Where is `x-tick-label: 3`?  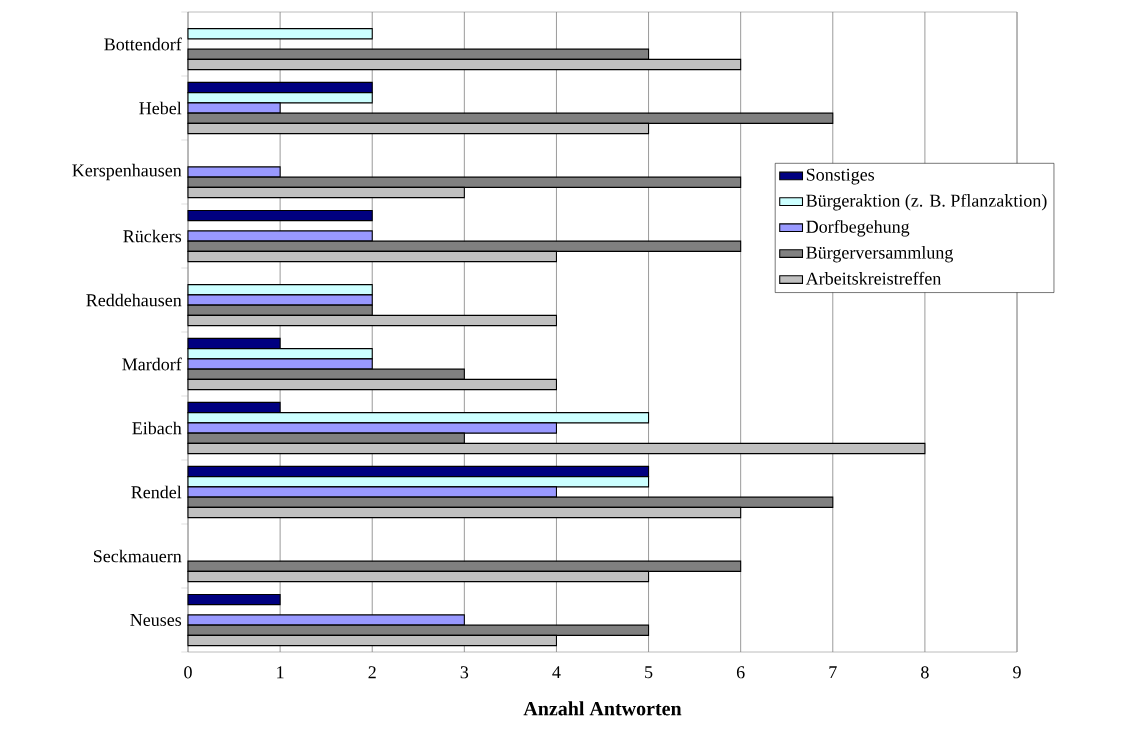 x-tick-label: 3 is located at coordinates (464, 672).